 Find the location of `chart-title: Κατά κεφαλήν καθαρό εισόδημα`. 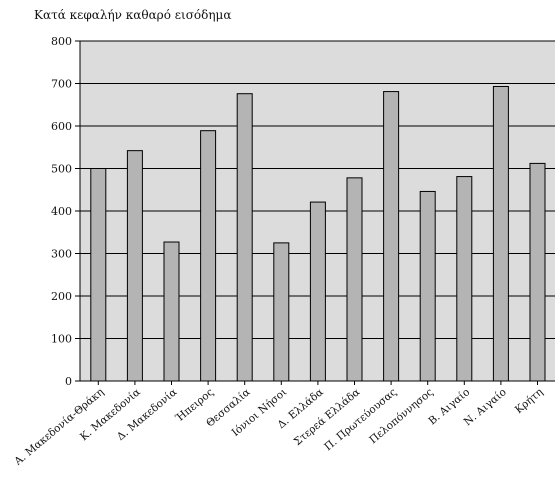

chart-title: Κατά κεφαλήν καθαρό εισόδημα is located at coordinates (133, 15).